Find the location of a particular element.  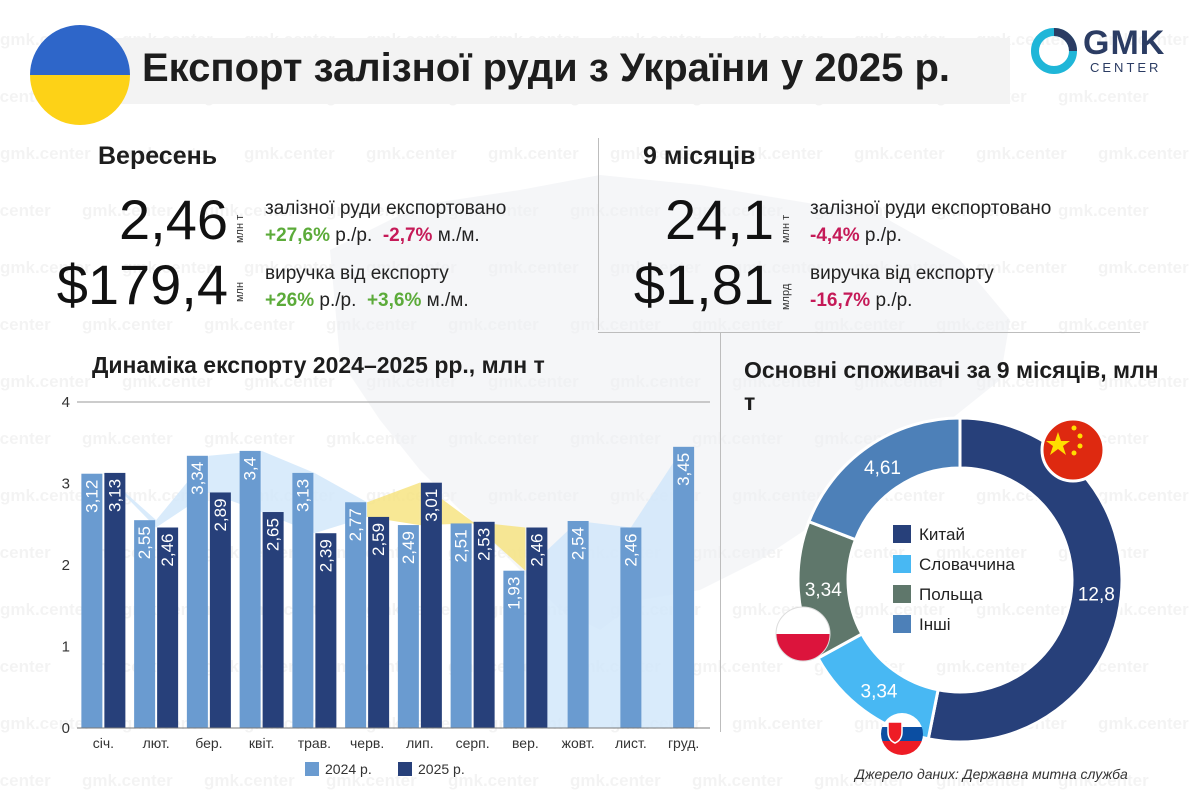

bar-label-2025: 2,89 is located at coordinates (220, 514).